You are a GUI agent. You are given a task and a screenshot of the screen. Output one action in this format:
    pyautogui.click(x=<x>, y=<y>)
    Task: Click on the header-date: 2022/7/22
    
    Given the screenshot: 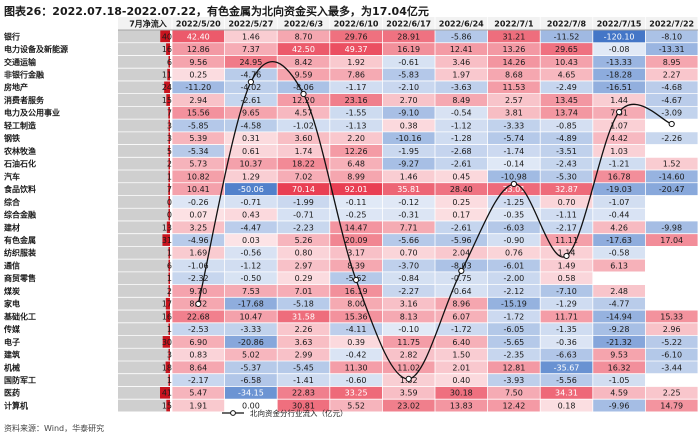 What is the action you would take?
    pyautogui.click(x=671, y=24)
    